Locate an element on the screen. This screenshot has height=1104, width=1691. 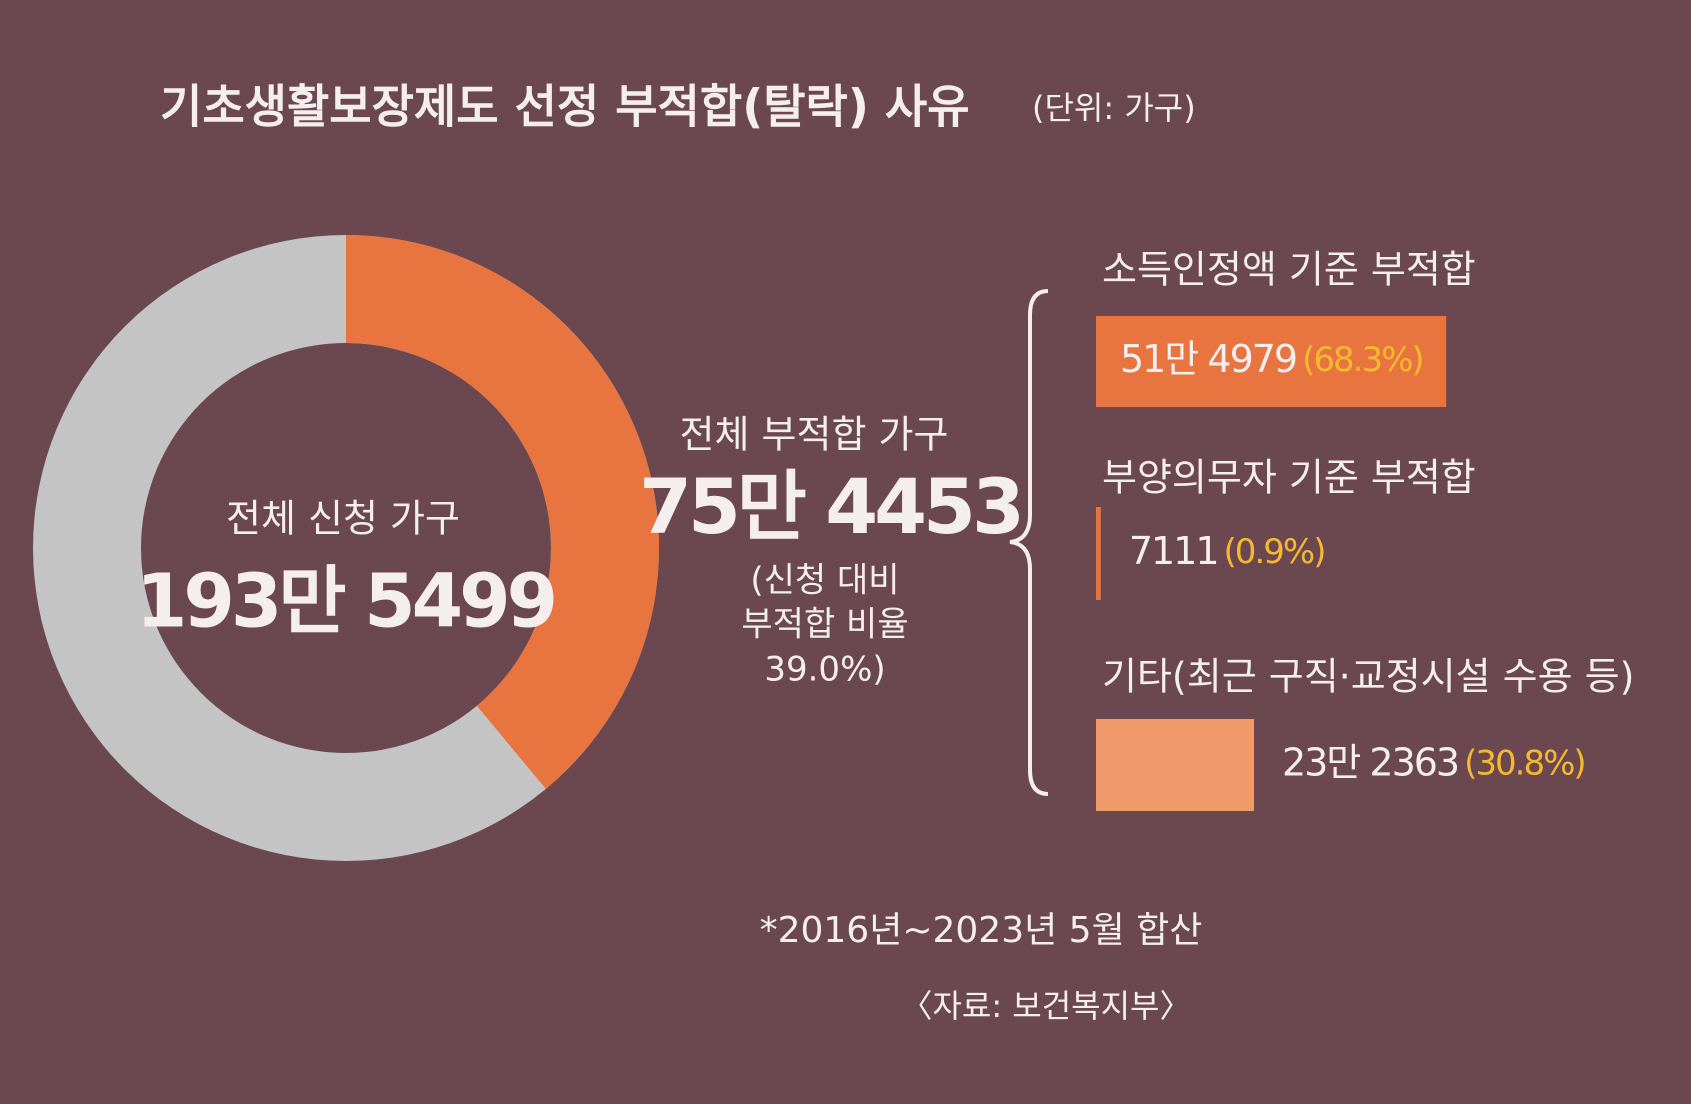
chart-title: 기초생활보장제도 선정 부적합(탈락) 사유 is located at coordinates (565, 107).